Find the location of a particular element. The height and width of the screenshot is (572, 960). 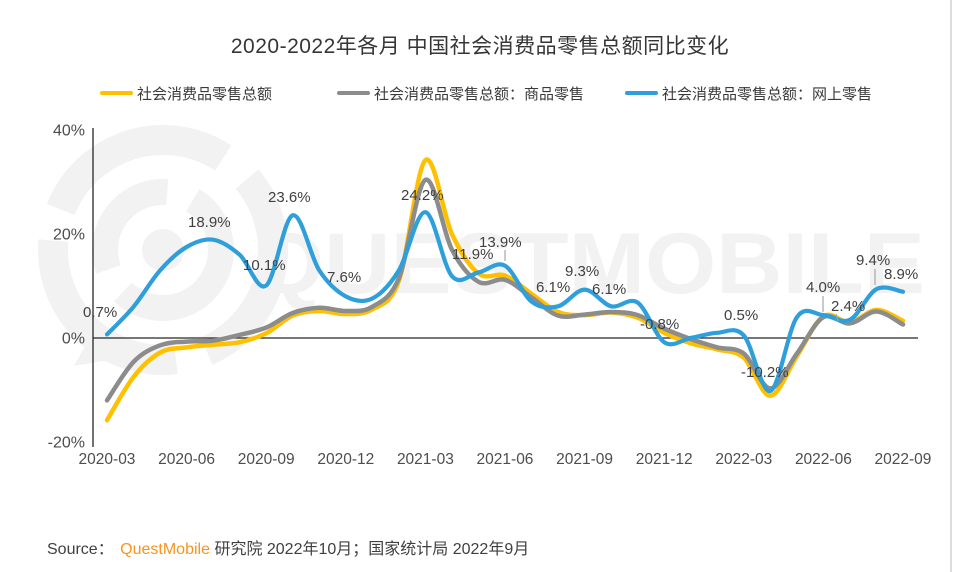

data-label: 13.9% is located at coordinates (500, 242).